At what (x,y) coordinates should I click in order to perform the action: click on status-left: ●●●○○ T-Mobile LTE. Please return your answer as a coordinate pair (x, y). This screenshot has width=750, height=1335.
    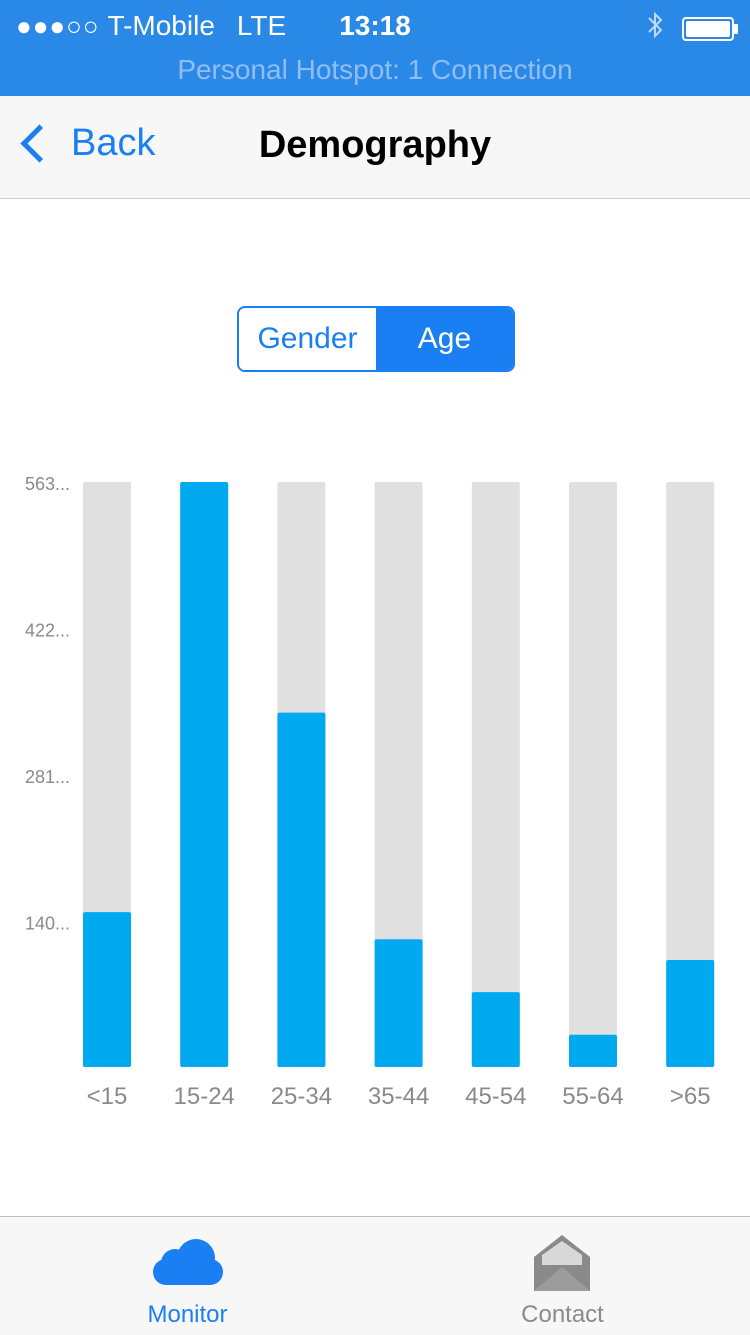
    Looking at the image, I should click on (151, 26).